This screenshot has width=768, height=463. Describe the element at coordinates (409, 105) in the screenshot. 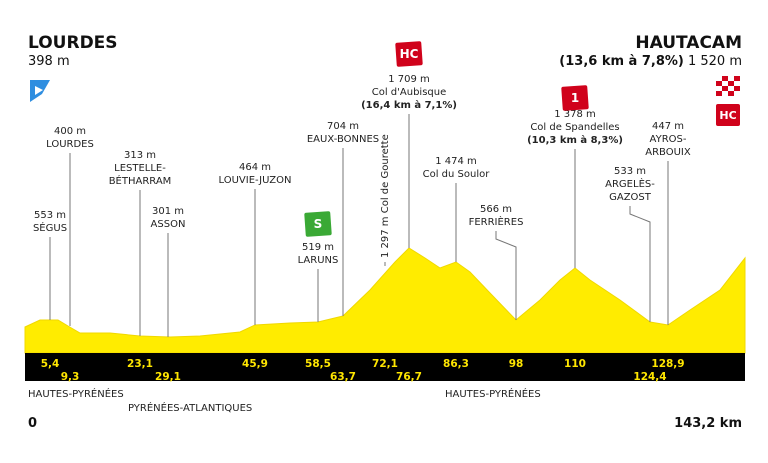

I see `point-climb: (16,4 km à 7,1%)` at that location.